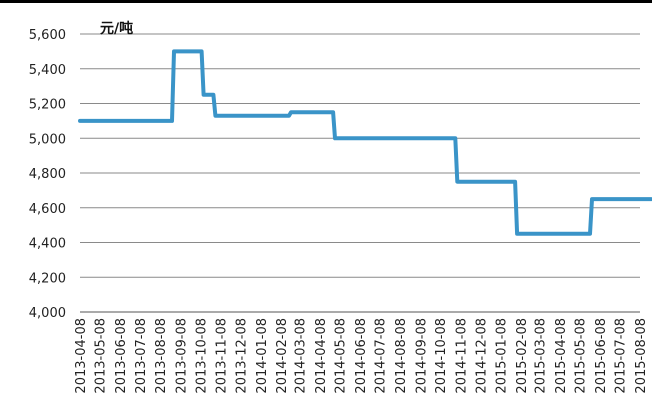 The width and height of the screenshot is (652, 414). What do you see at coordinates (301, 356) in the screenshot?
I see `x-tick-label: 2014-03-08` at bounding box center [301, 356].